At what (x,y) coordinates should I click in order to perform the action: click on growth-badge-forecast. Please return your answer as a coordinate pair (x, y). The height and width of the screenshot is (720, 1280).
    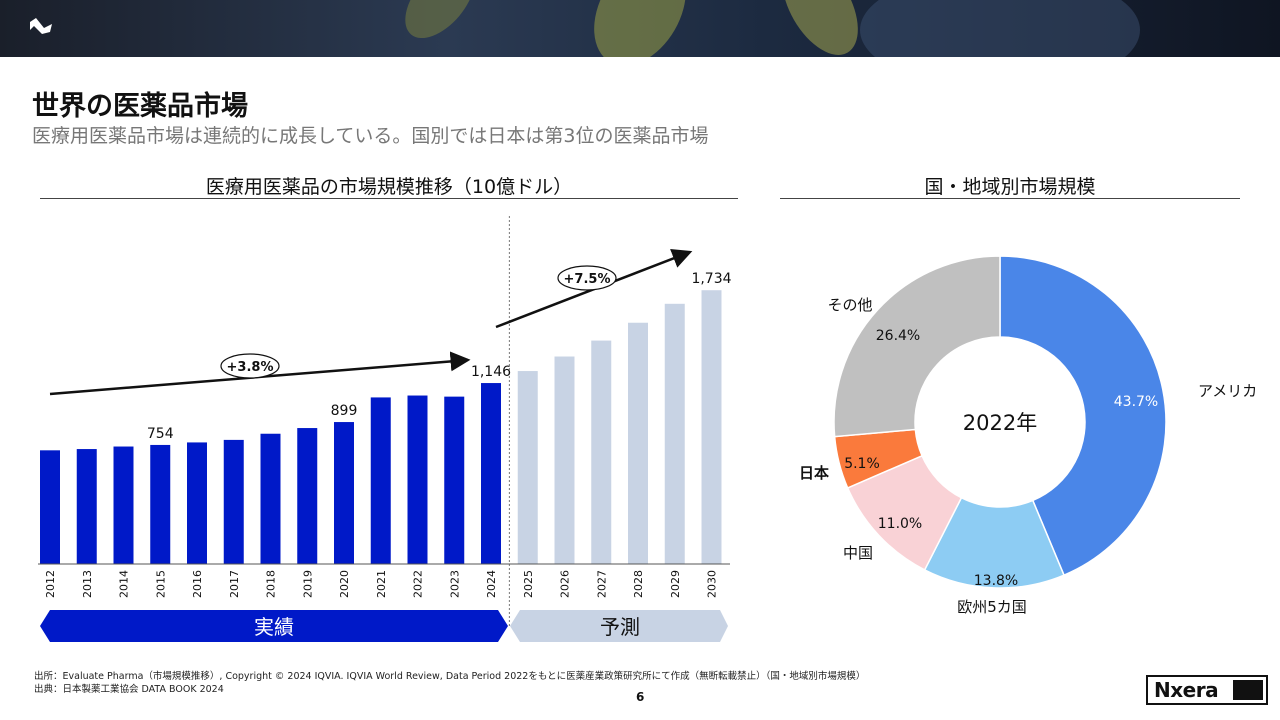
    Looking at the image, I should click on (587, 278).